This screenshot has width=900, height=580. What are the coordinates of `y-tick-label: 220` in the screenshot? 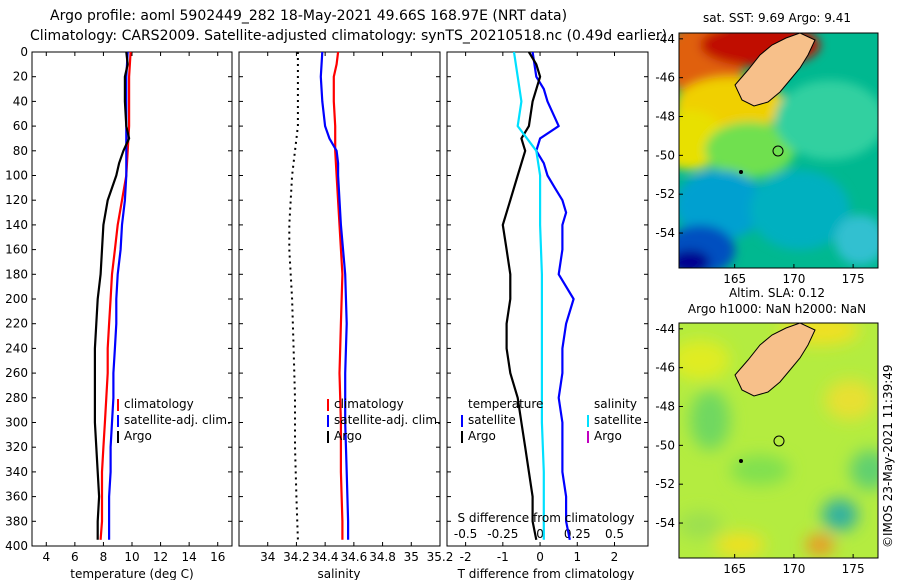 It's located at (16, 324).